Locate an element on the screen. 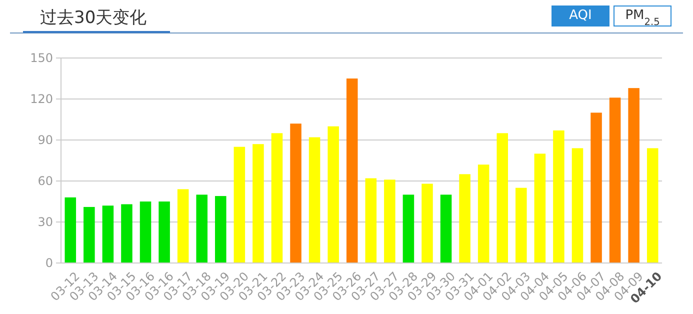 This screenshot has width=693, height=314. selected-button: AQI is located at coordinates (581, 16).